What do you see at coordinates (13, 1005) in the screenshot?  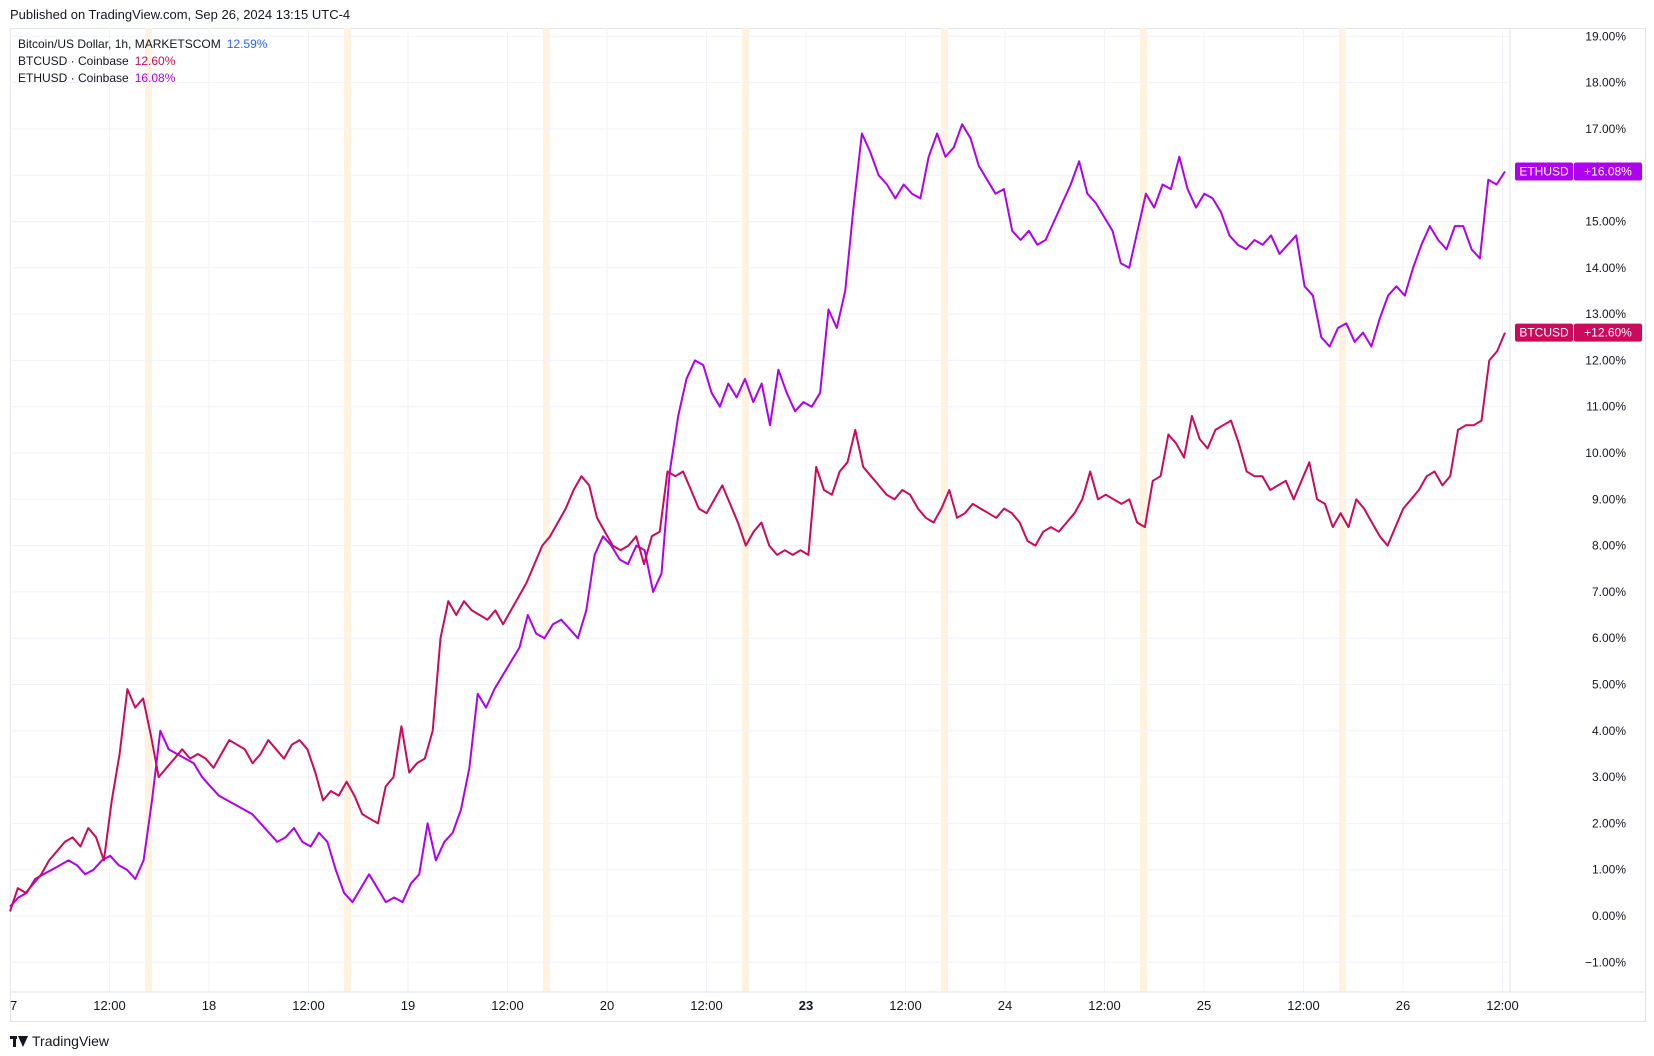 I see `x-tick-label: 7` at bounding box center [13, 1005].